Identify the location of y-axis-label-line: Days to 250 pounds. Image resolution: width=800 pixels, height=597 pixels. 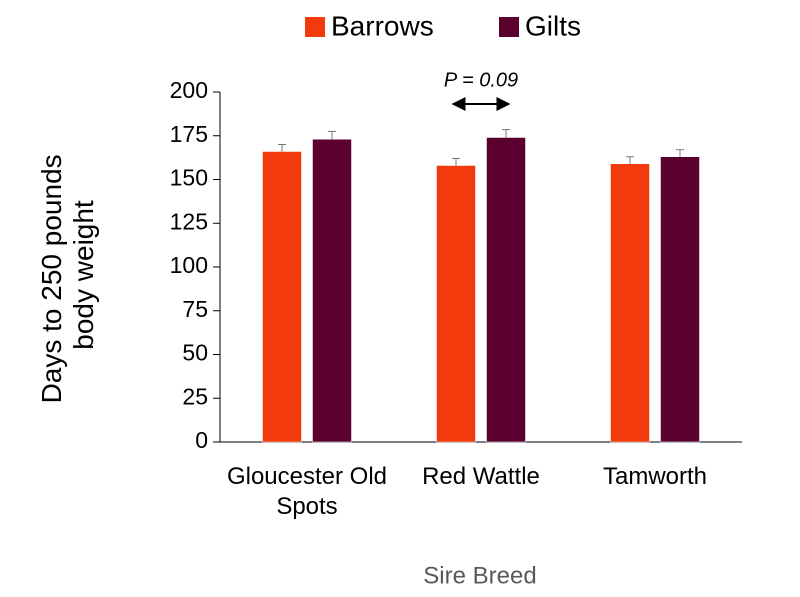
(51, 278).